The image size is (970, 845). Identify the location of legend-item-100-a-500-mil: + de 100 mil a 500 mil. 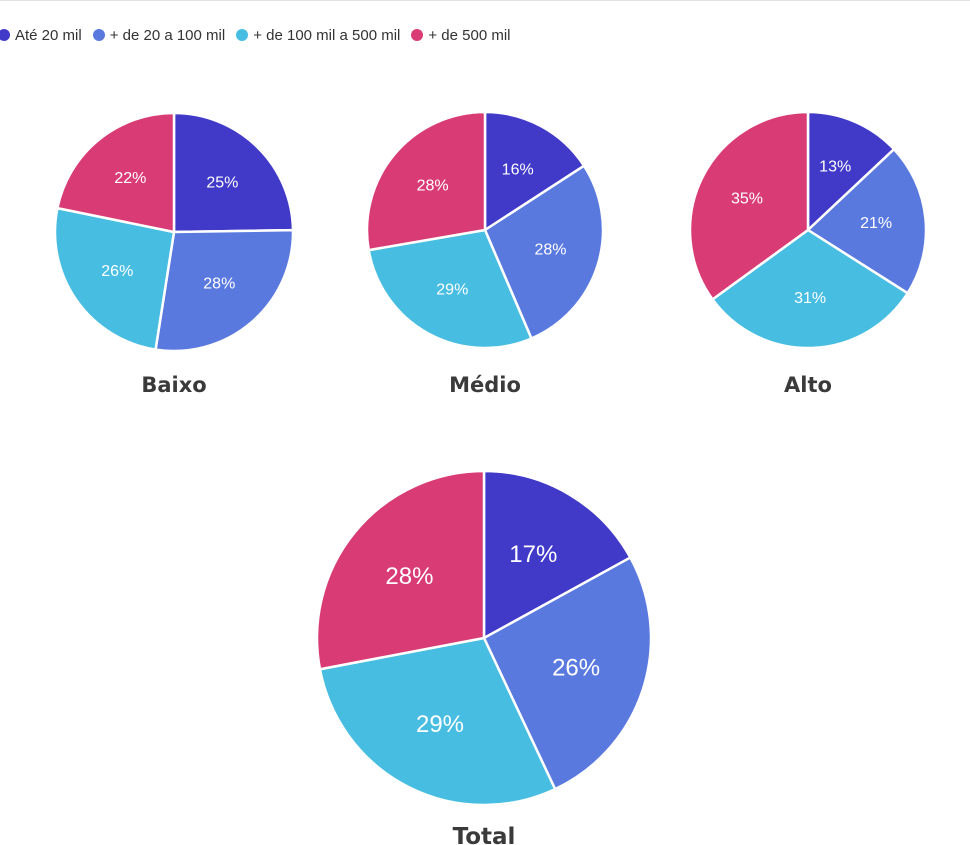
(318, 35).